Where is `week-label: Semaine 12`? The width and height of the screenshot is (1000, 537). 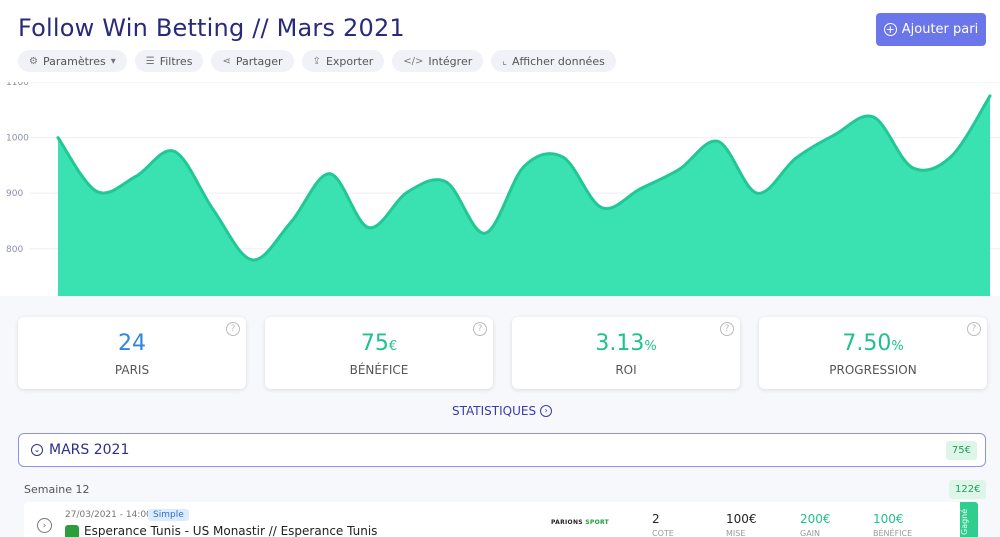
week-label: Semaine 12 is located at coordinates (57, 489).